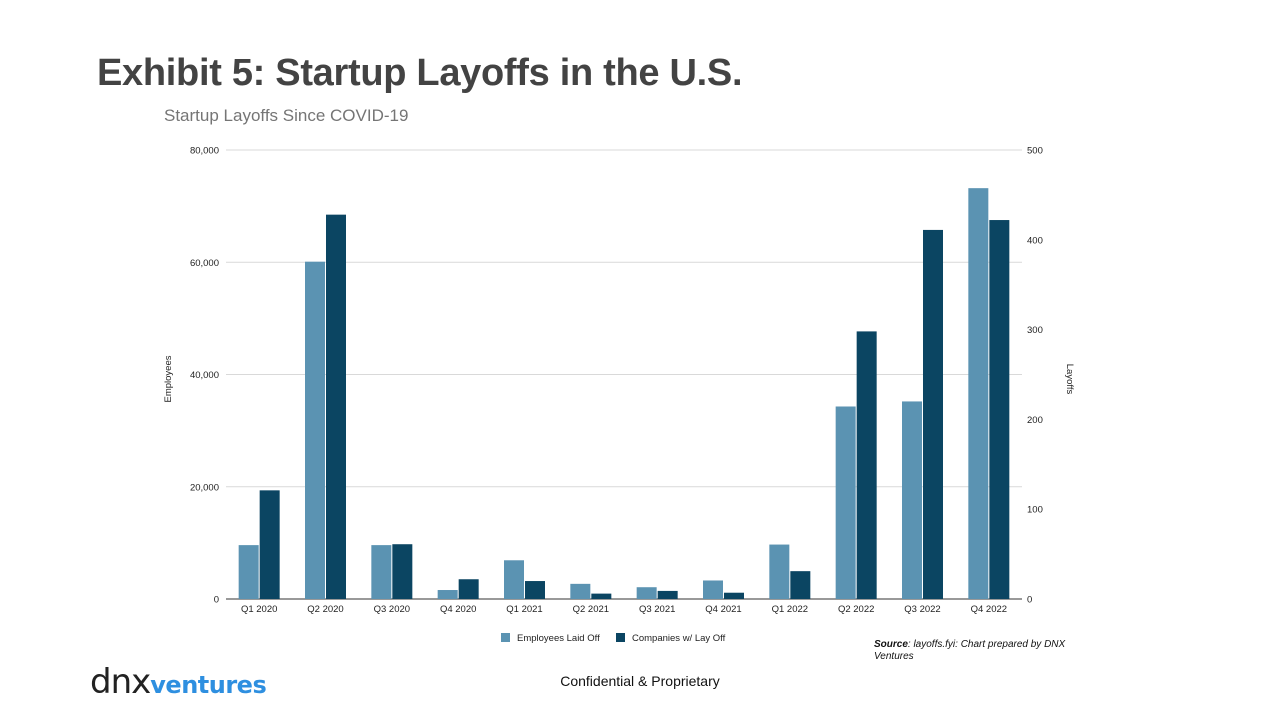 The image size is (1280, 720). I want to click on left-axis-ticks: 0 20,000 40,000 60,000 80,000, so click(204, 376).